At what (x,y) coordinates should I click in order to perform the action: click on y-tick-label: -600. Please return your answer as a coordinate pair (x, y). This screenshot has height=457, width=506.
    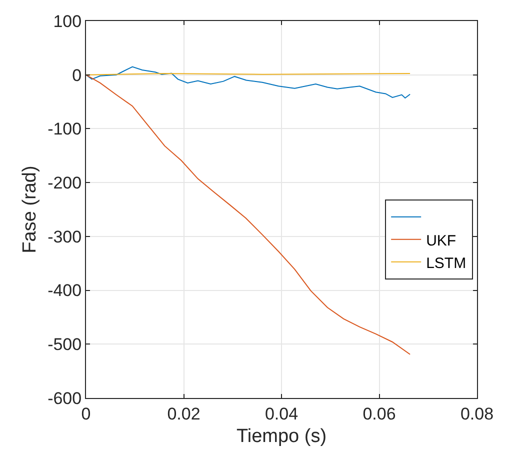
    Looking at the image, I should click on (65, 398).